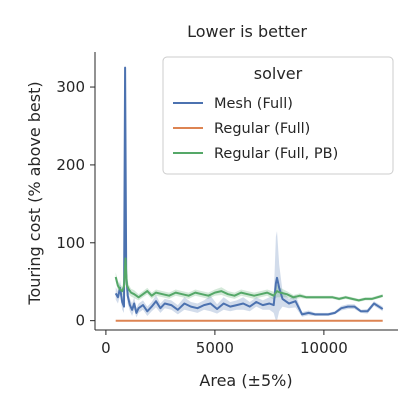 The width and height of the screenshot is (415, 415). I want to click on legend-label-regular-full-pb: Regular (Full, PB), so click(276, 154).